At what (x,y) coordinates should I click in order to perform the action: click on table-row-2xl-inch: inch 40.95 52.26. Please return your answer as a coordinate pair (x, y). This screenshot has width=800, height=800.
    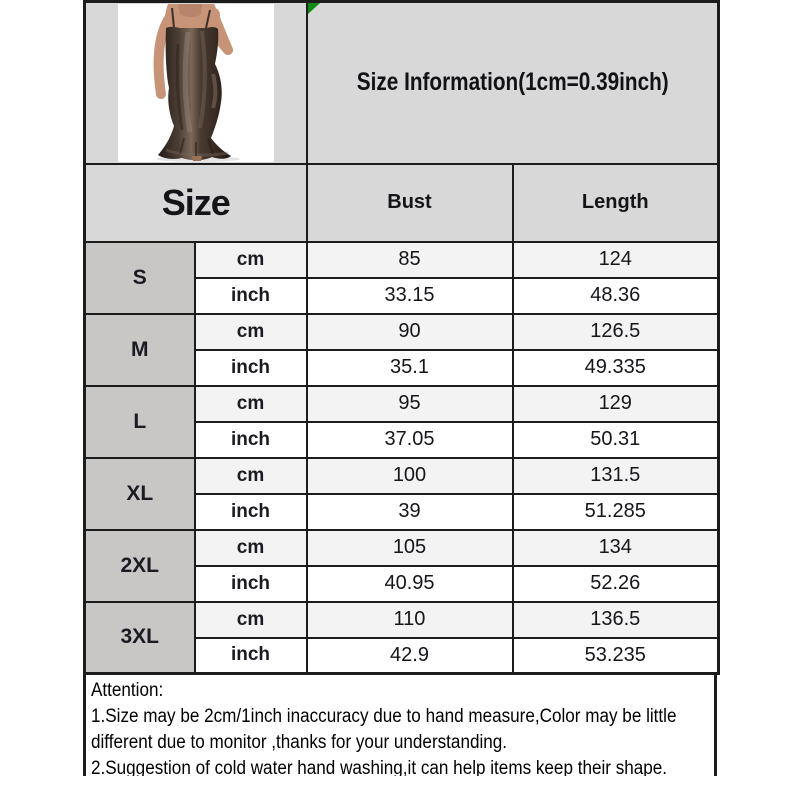
    Looking at the image, I should click on (402, 583).